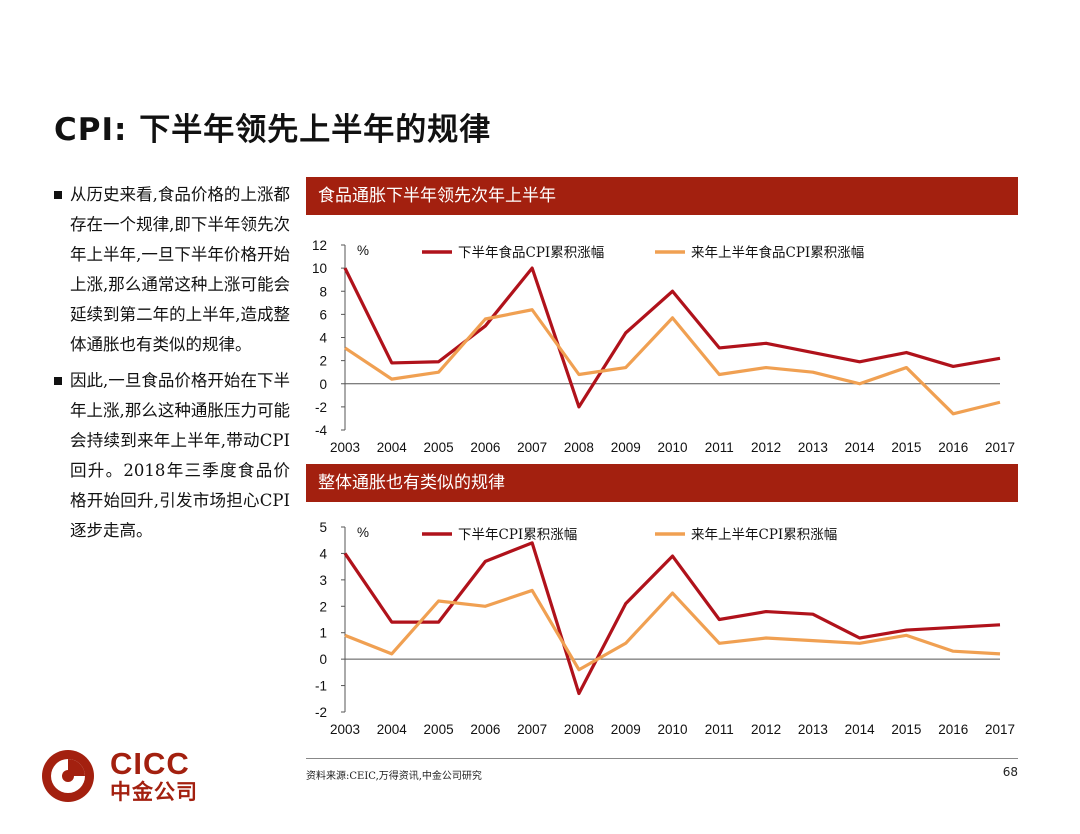 The width and height of the screenshot is (1080, 834). What do you see at coordinates (319, 245) in the screenshot?
I see `y-tick-label: 12` at bounding box center [319, 245].